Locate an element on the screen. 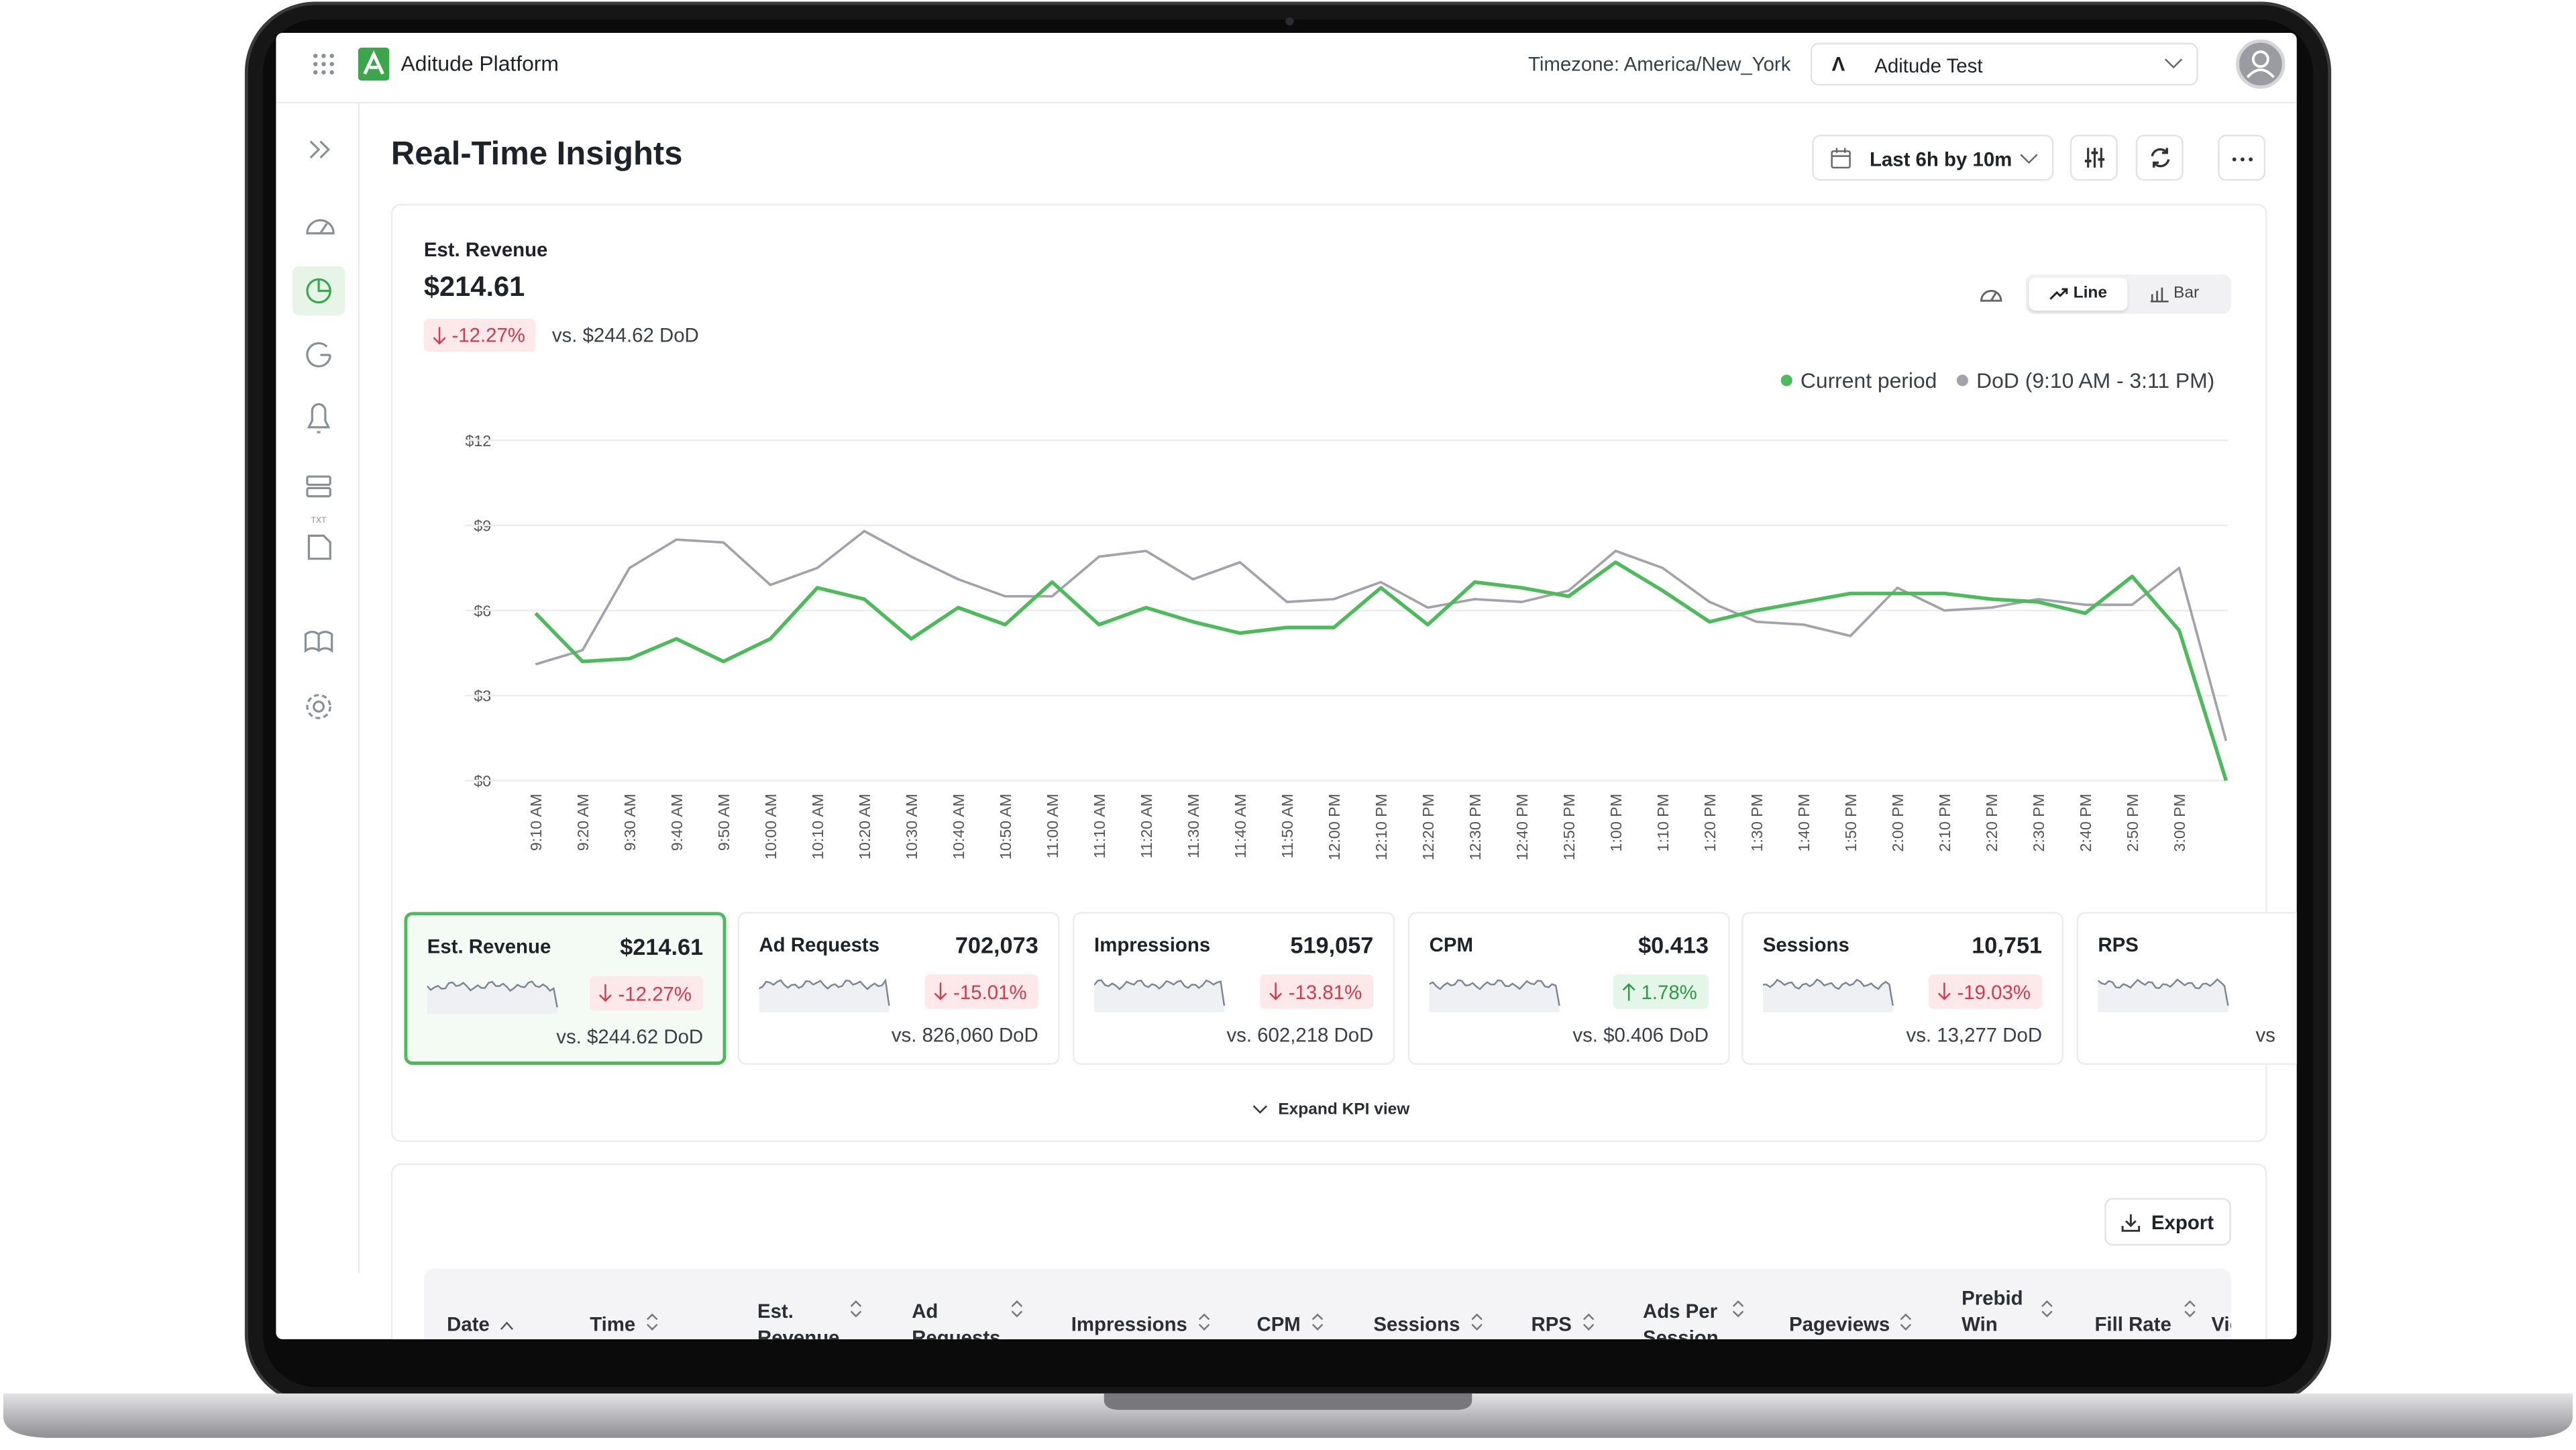  calendar-icon is located at coordinates (1841, 158).